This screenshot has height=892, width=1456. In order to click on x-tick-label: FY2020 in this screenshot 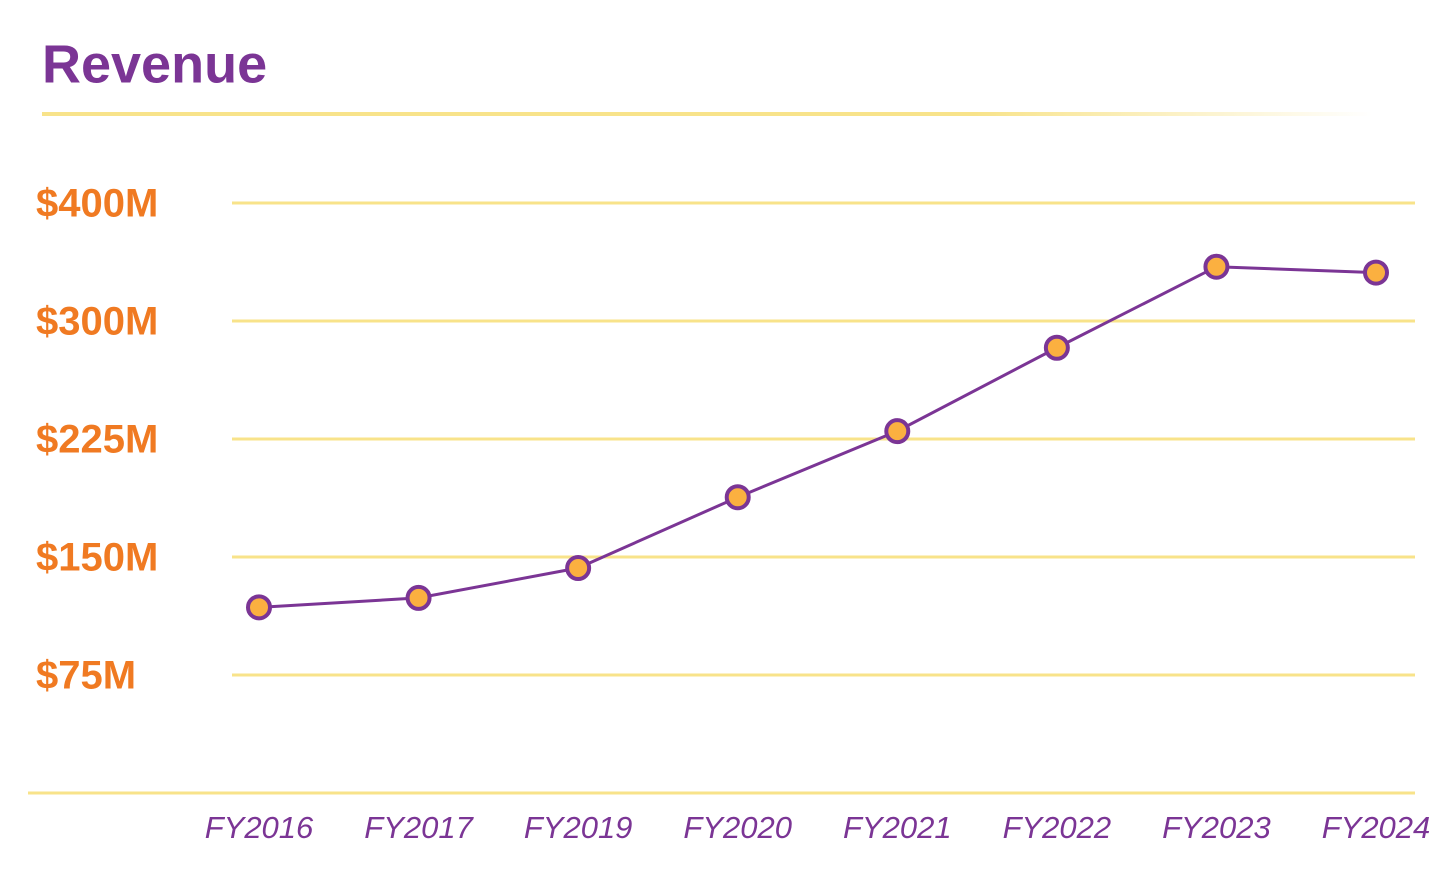, I will do `click(737, 827)`.